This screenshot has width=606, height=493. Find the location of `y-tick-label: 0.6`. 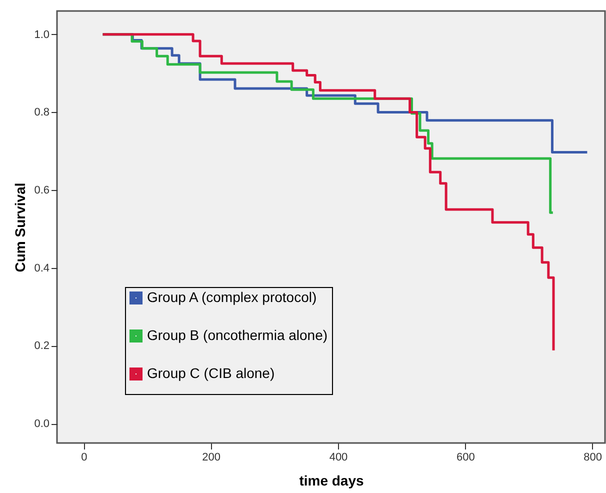

y-tick-label: 0.6 is located at coordinates (42, 190).